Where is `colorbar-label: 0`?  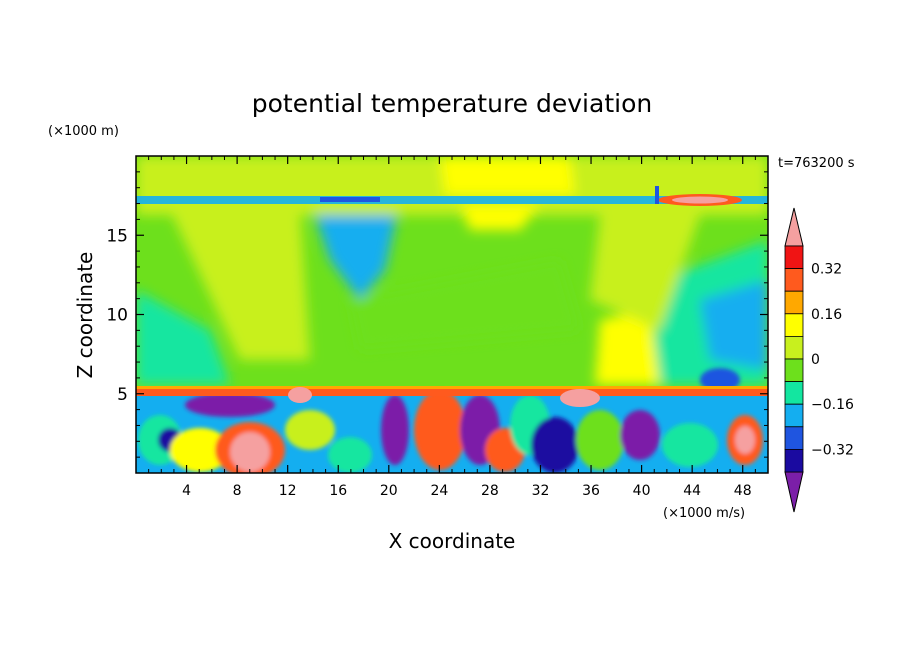
colorbar-label: 0 is located at coordinates (815, 360).